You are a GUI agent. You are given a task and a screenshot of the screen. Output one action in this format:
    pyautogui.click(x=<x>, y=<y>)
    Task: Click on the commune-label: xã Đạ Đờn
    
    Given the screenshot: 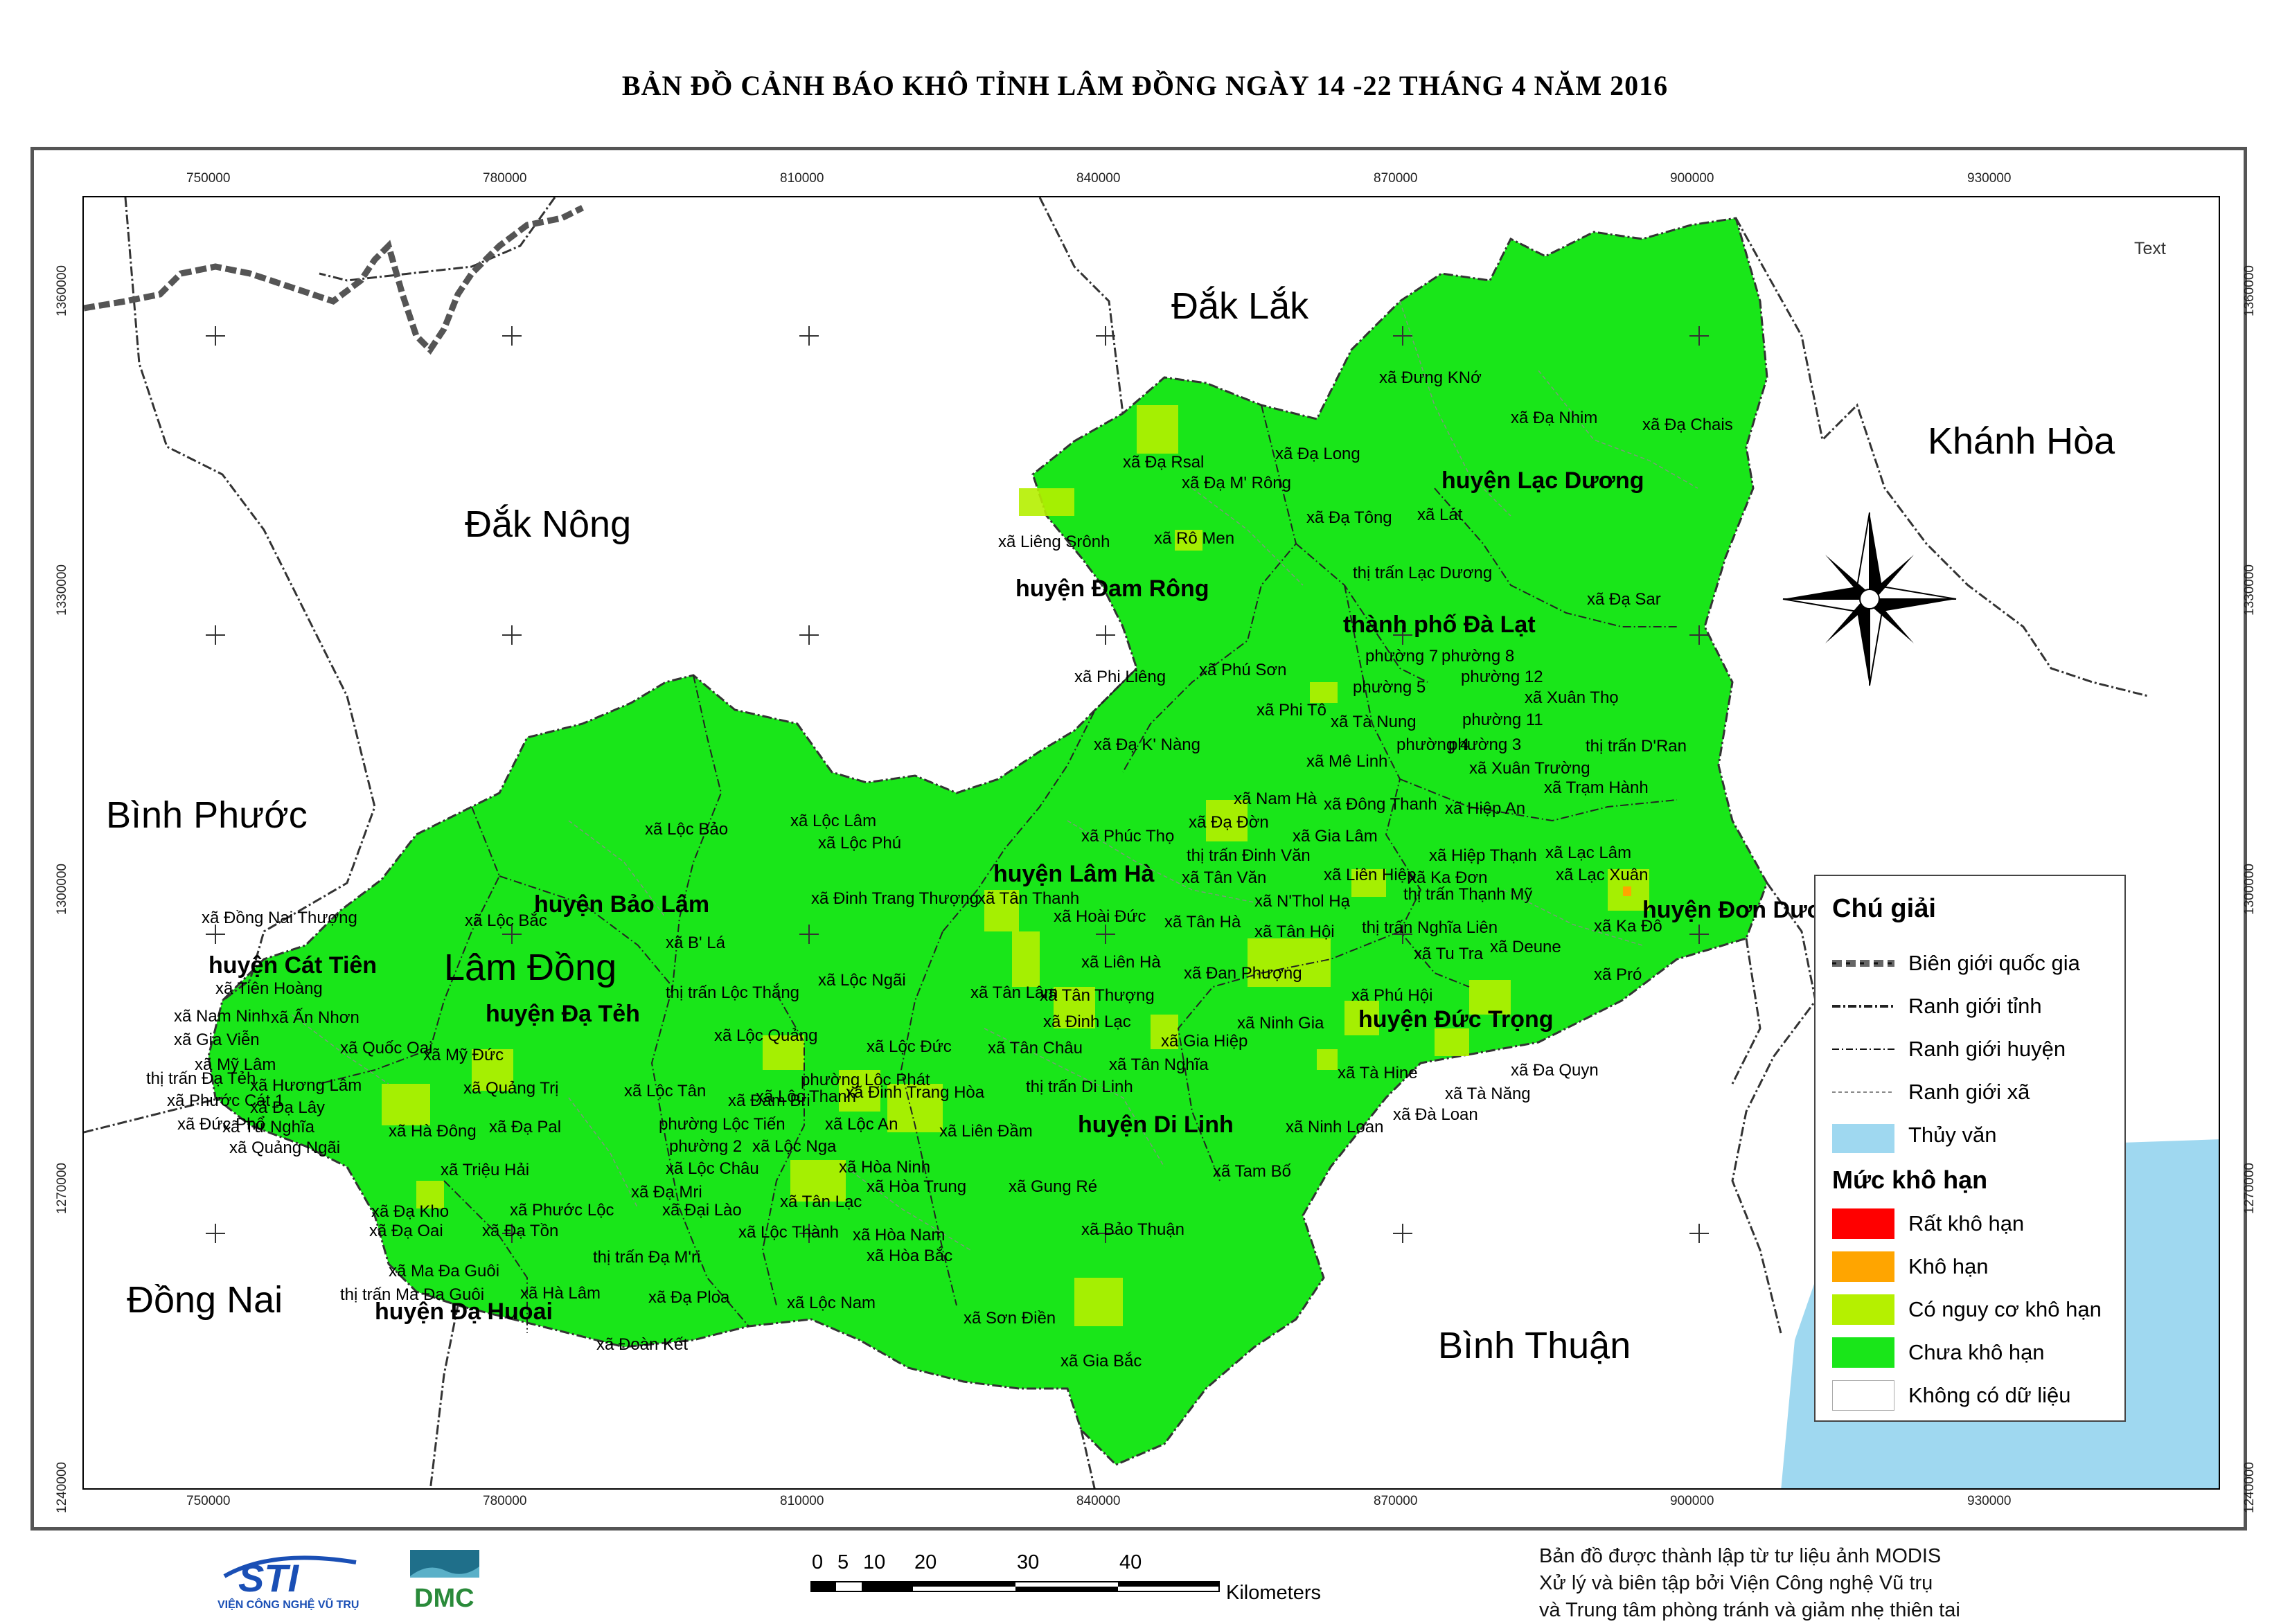 What is the action you would take?
    pyautogui.click(x=1229, y=822)
    